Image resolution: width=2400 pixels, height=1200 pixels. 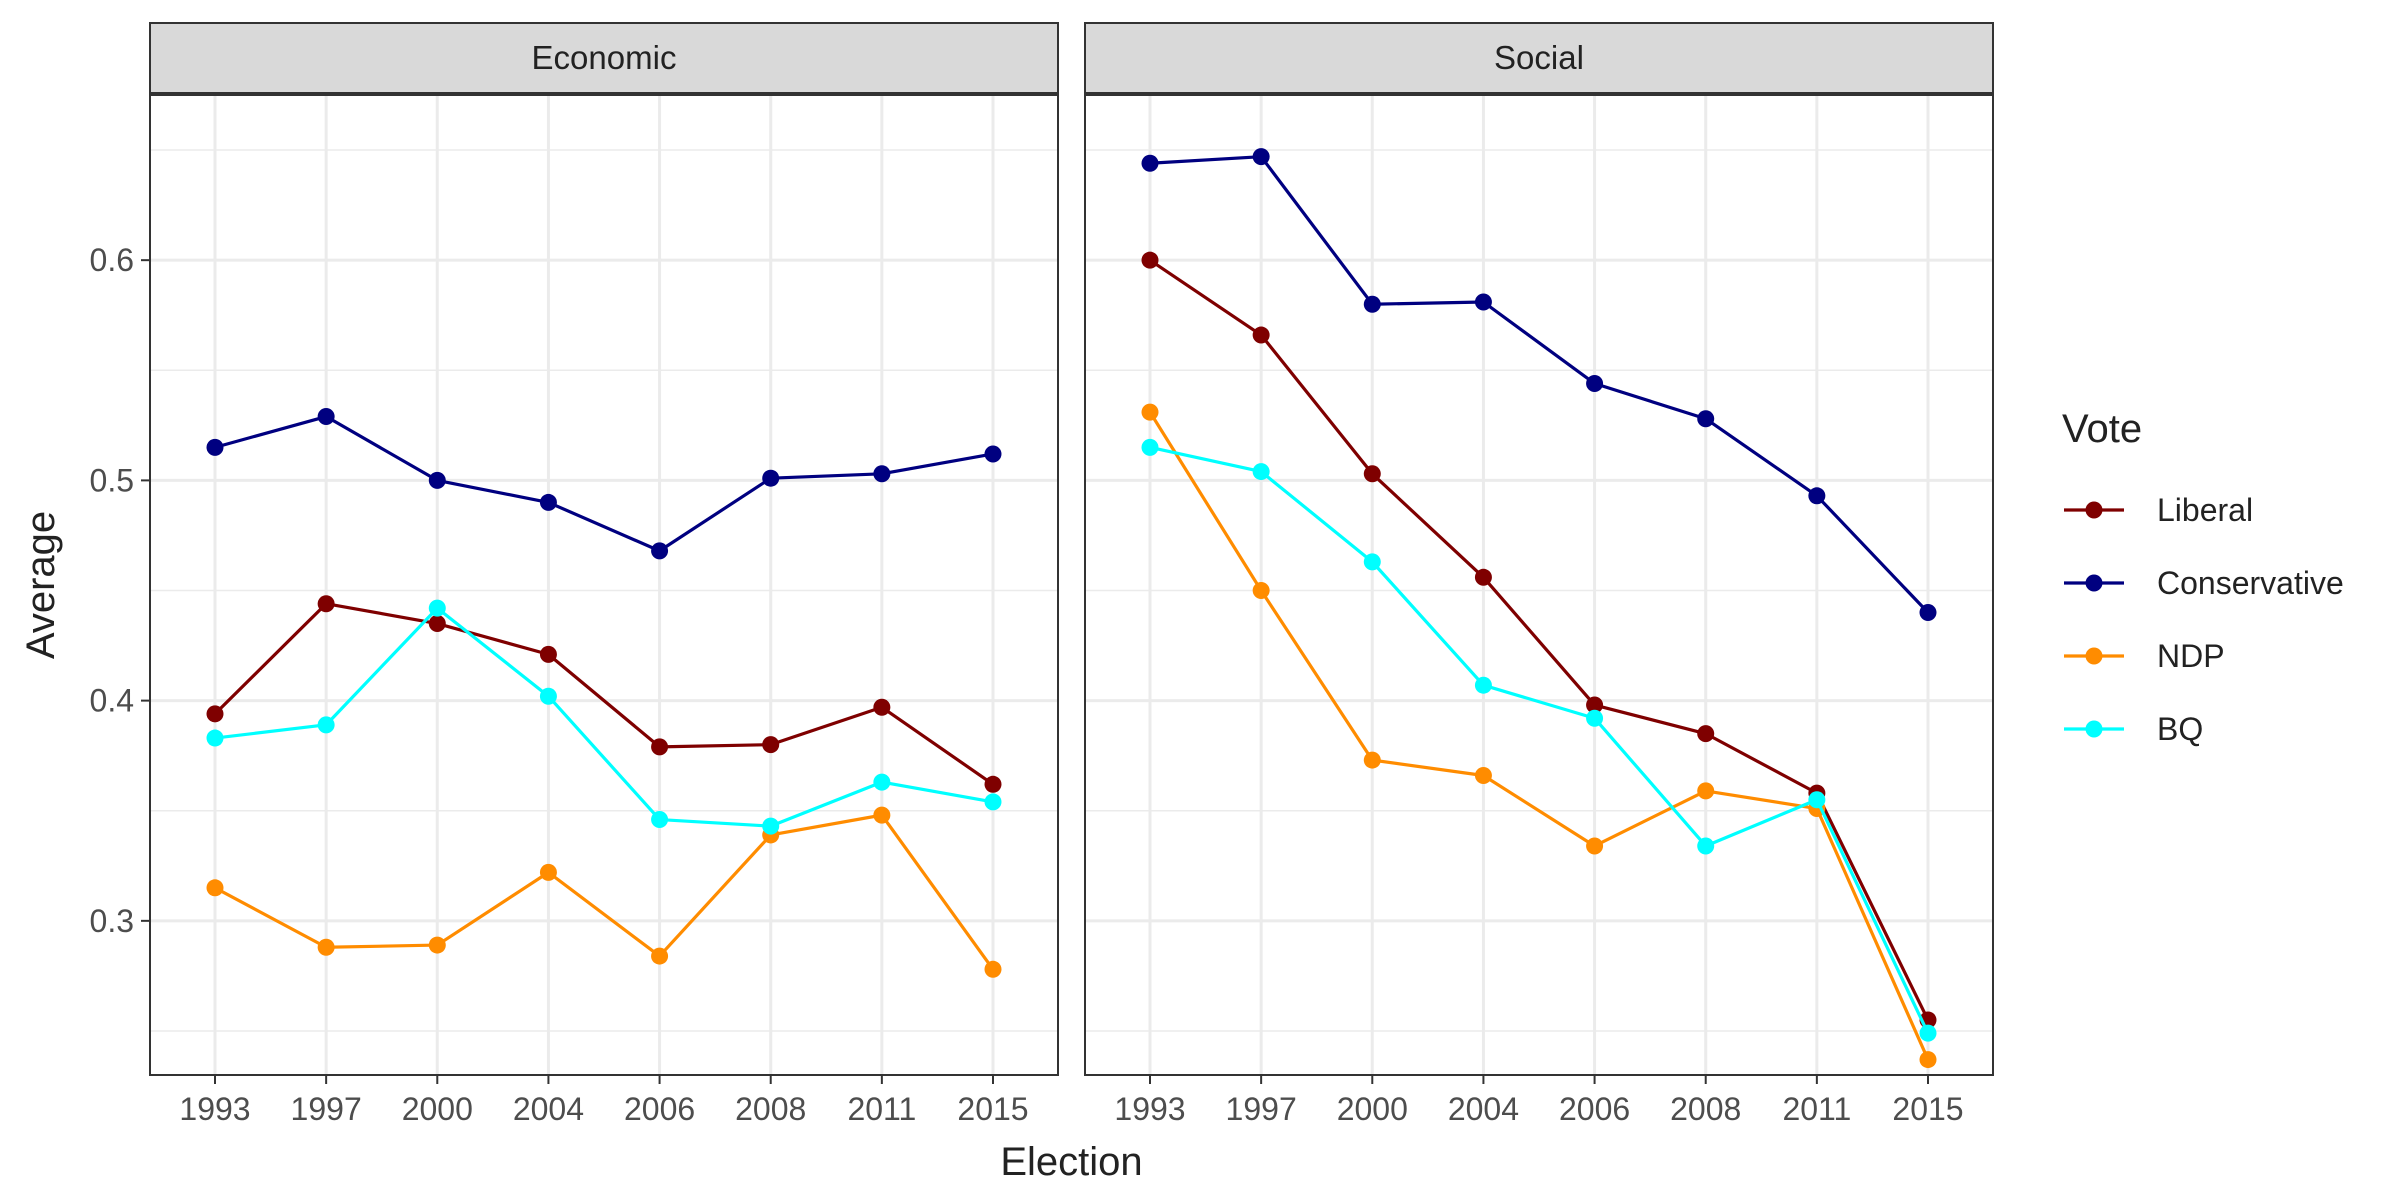 I want to click on legend-key-point-liberal, so click(x=2094, y=510).